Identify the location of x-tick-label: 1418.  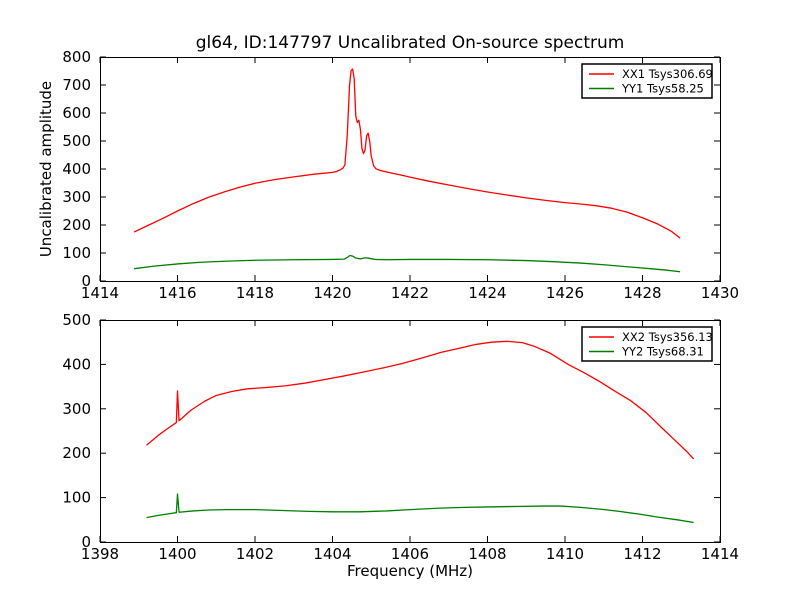
(255, 293).